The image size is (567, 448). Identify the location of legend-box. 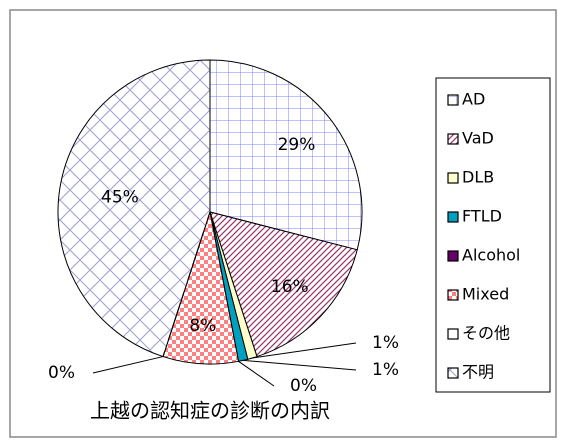
(493, 235).